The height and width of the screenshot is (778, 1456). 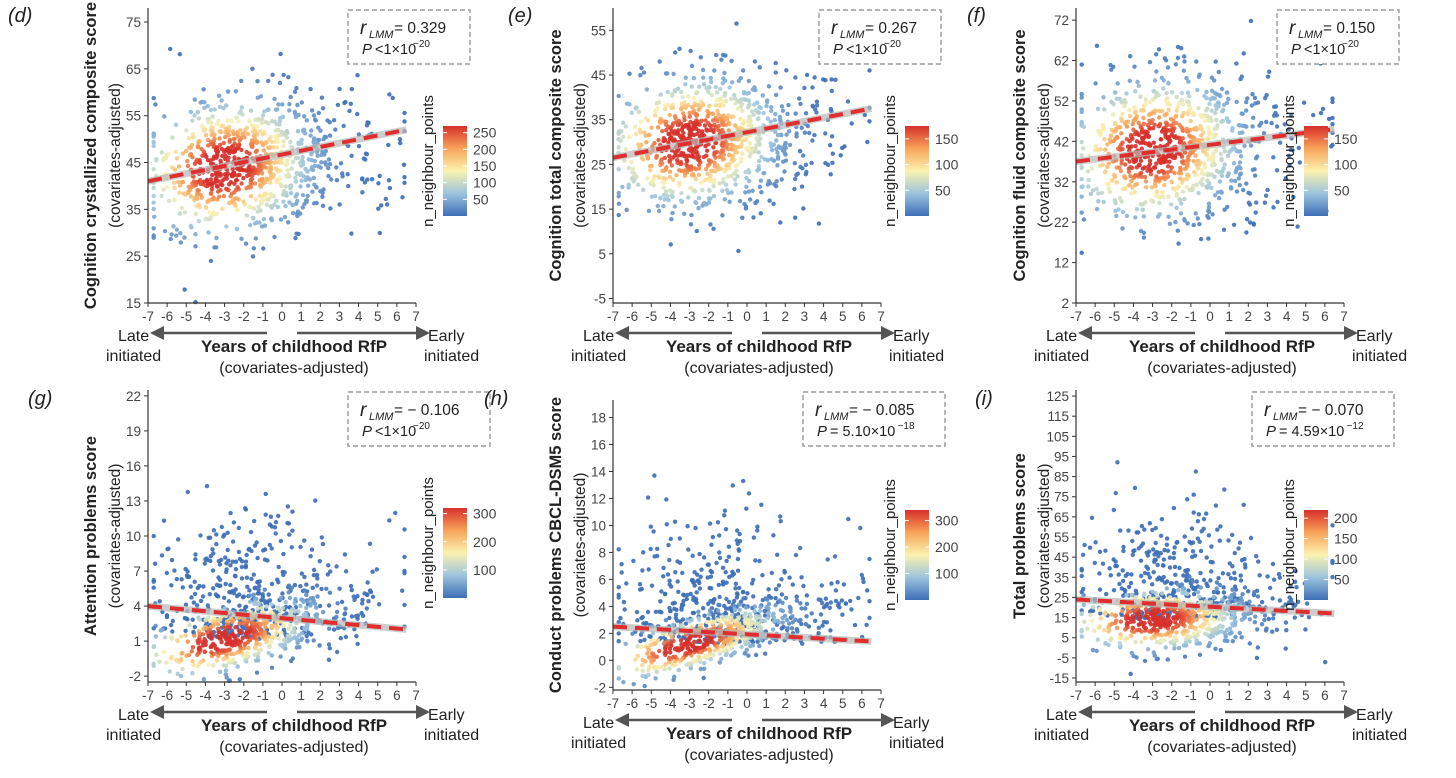 What do you see at coordinates (1061, 182) in the screenshot?
I see `y-tick-label: 32` at bounding box center [1061, 182].